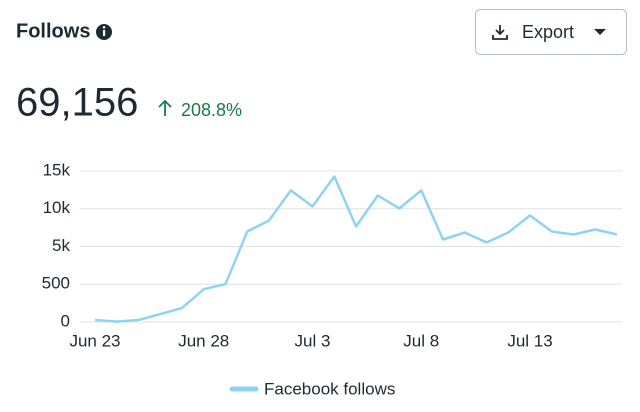 The width and height of the screenshot is (640, 412). I want to click on export-button: Export, so click(551, 32).